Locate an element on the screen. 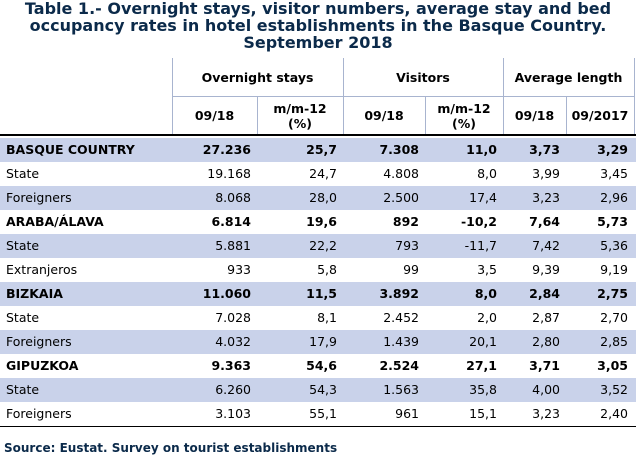 Image resolution: width=636 pixels, height=460 pixels. cell-overnight-mm12: 25,7 is located at coordinates (321, 149).